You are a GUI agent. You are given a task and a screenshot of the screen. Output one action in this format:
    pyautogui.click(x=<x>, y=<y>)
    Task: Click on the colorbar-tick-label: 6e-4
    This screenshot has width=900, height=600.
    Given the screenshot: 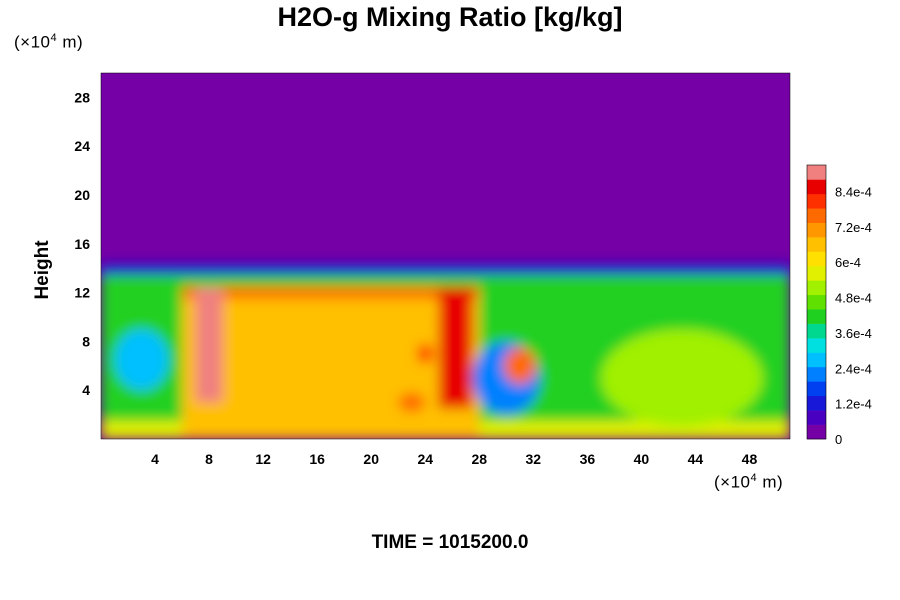 What is the action you would take?
    pyautogui.click(x=848, y=262)
    